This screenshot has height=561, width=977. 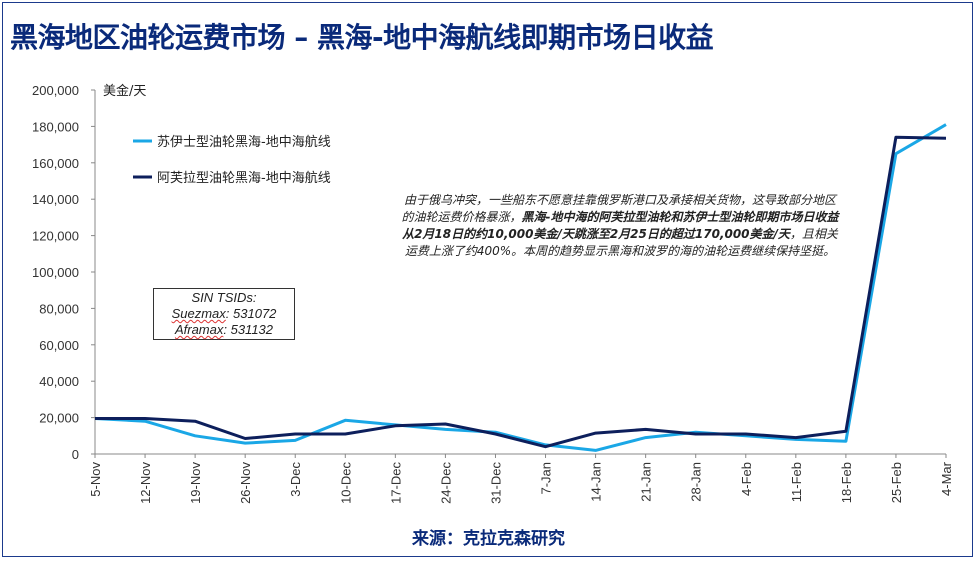 What do you see at coordinates (124, 91) in the screenshot?
I see `y-axis-unit-label: 美金/天` at bounding box center [124, 91].